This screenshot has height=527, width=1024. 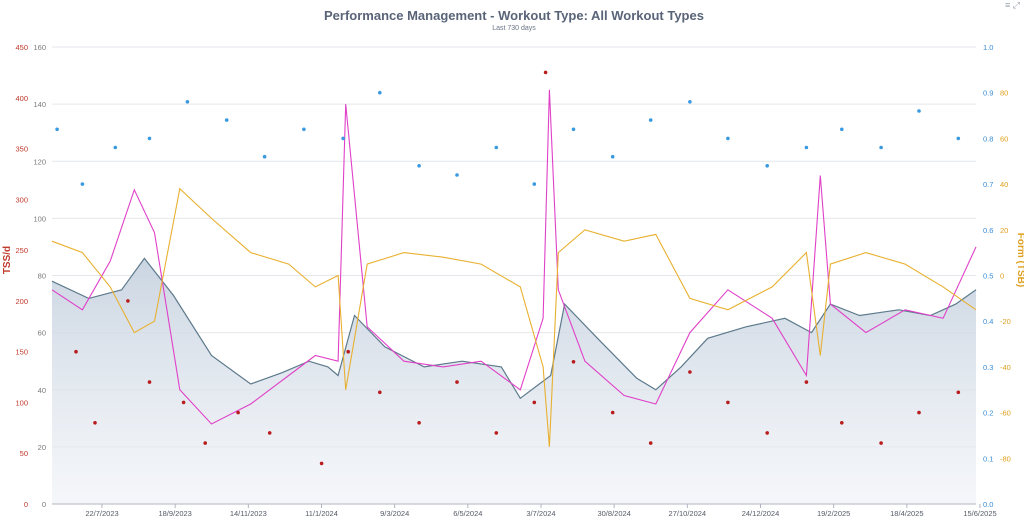 What do you see at coordinates (988, 321) in the screenshot?
I see `if-tick-label: 0.4` at bounding box center [988, 321].